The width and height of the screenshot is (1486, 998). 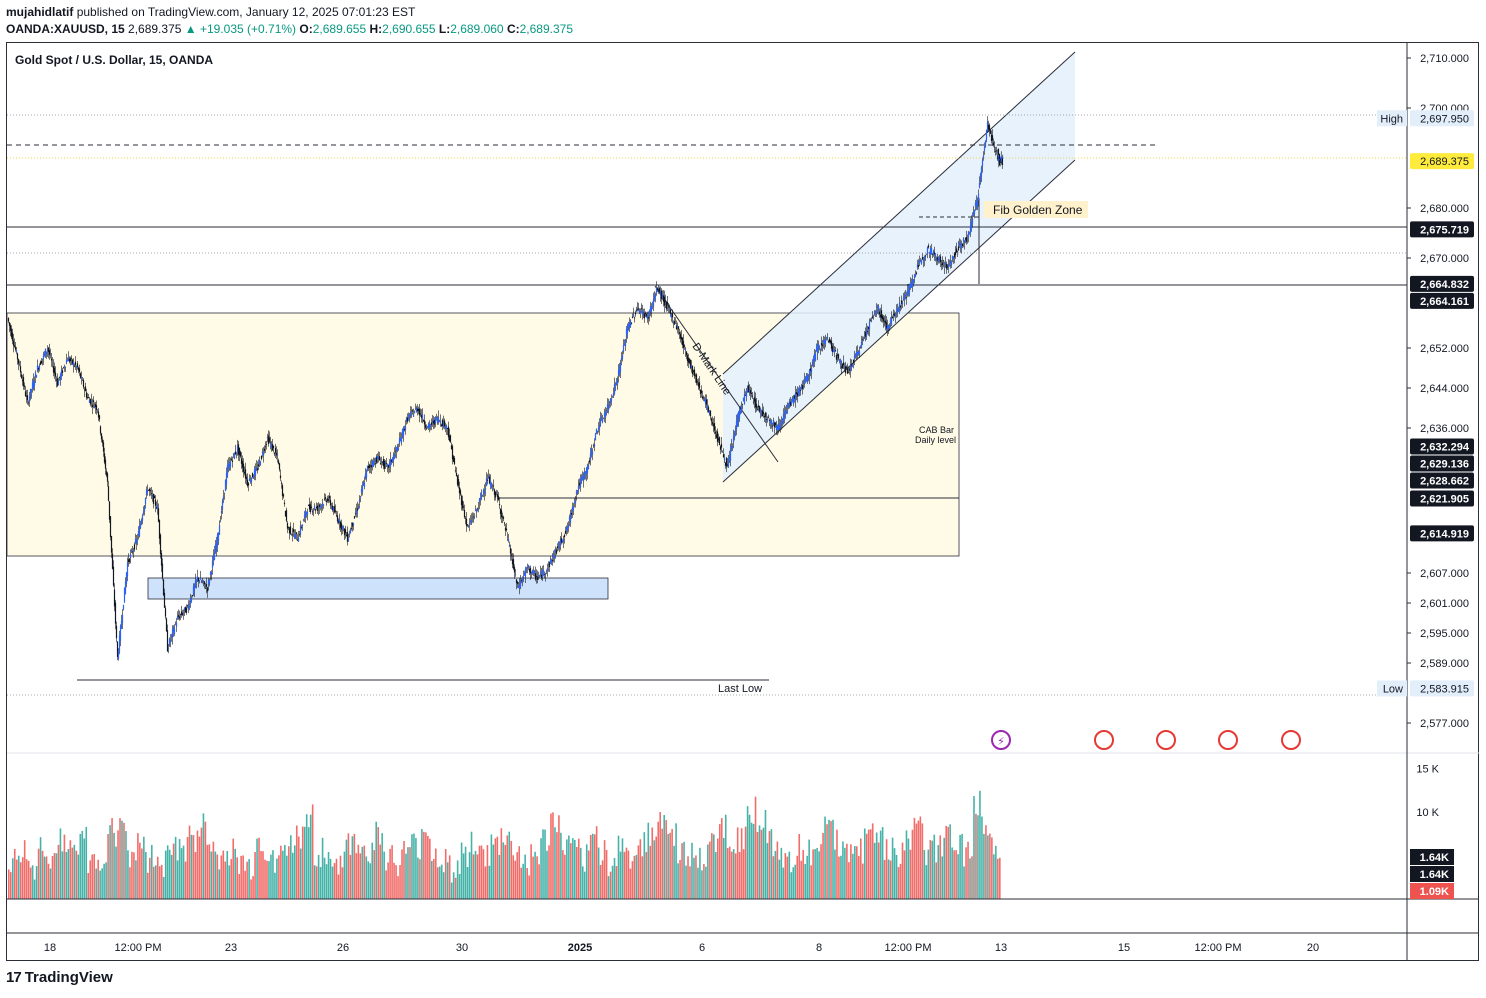 I want to click on events-row: ⚡, so click(x=1146, y=740).